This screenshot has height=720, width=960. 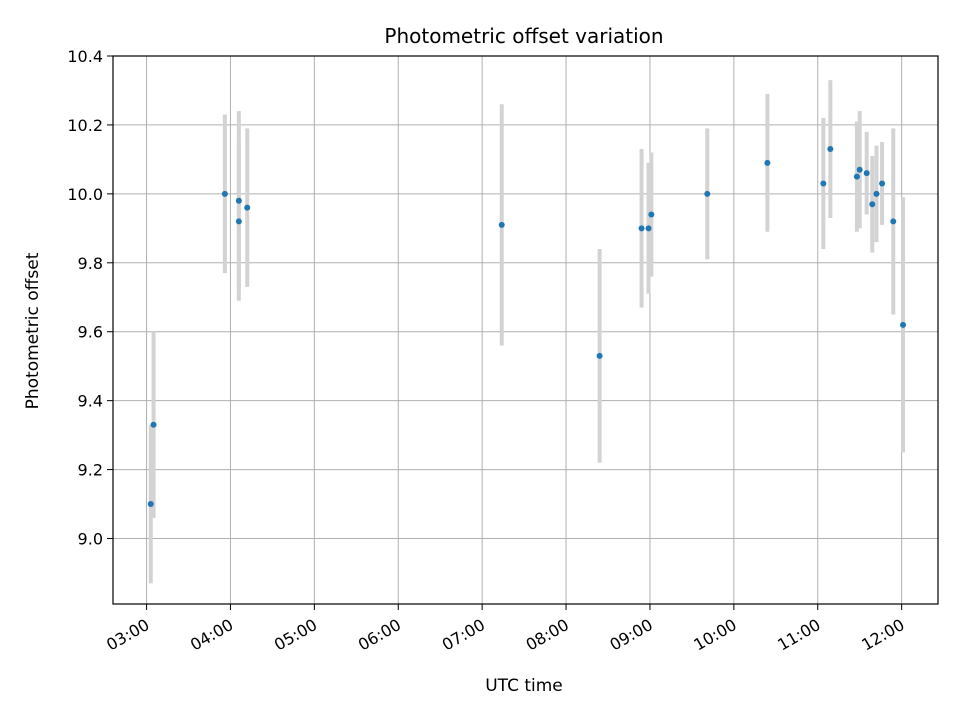 What do you see at coordinates (523, 36) in the screenshot?
I see `chart-title: Photometric offset variation` at bounding box center [523, 36].